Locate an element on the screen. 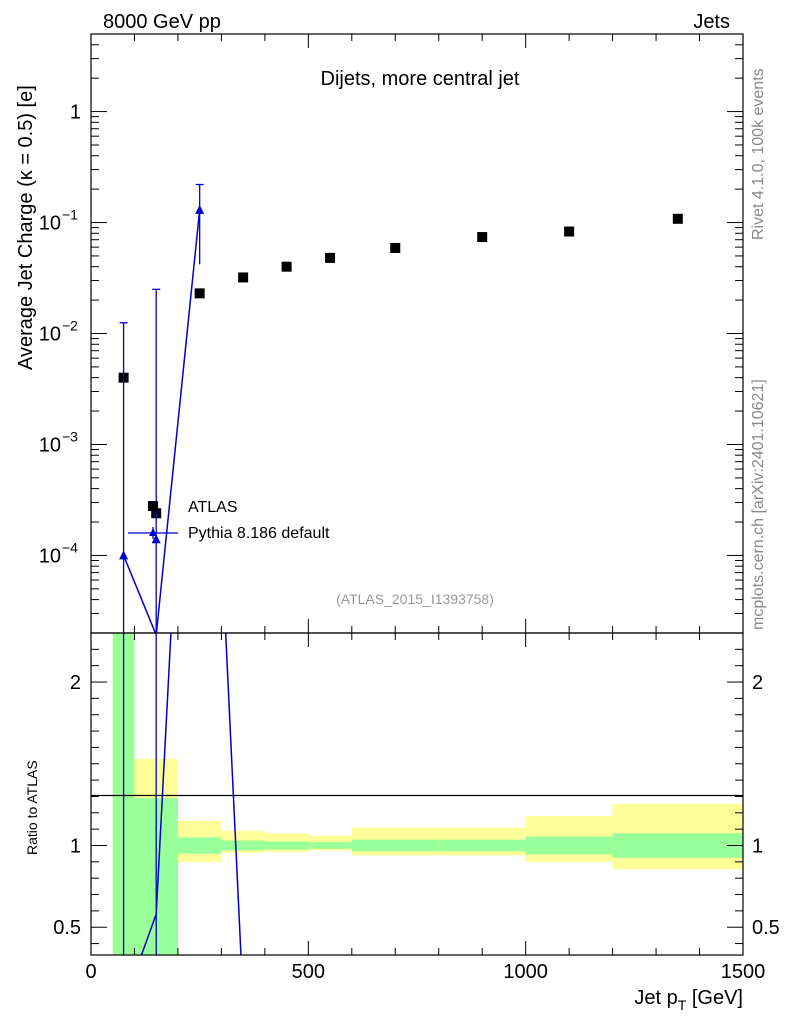 This screenshot has width=786, height=1029. ratio-tick-label-right: 1 is located at coordinates (757, 846).